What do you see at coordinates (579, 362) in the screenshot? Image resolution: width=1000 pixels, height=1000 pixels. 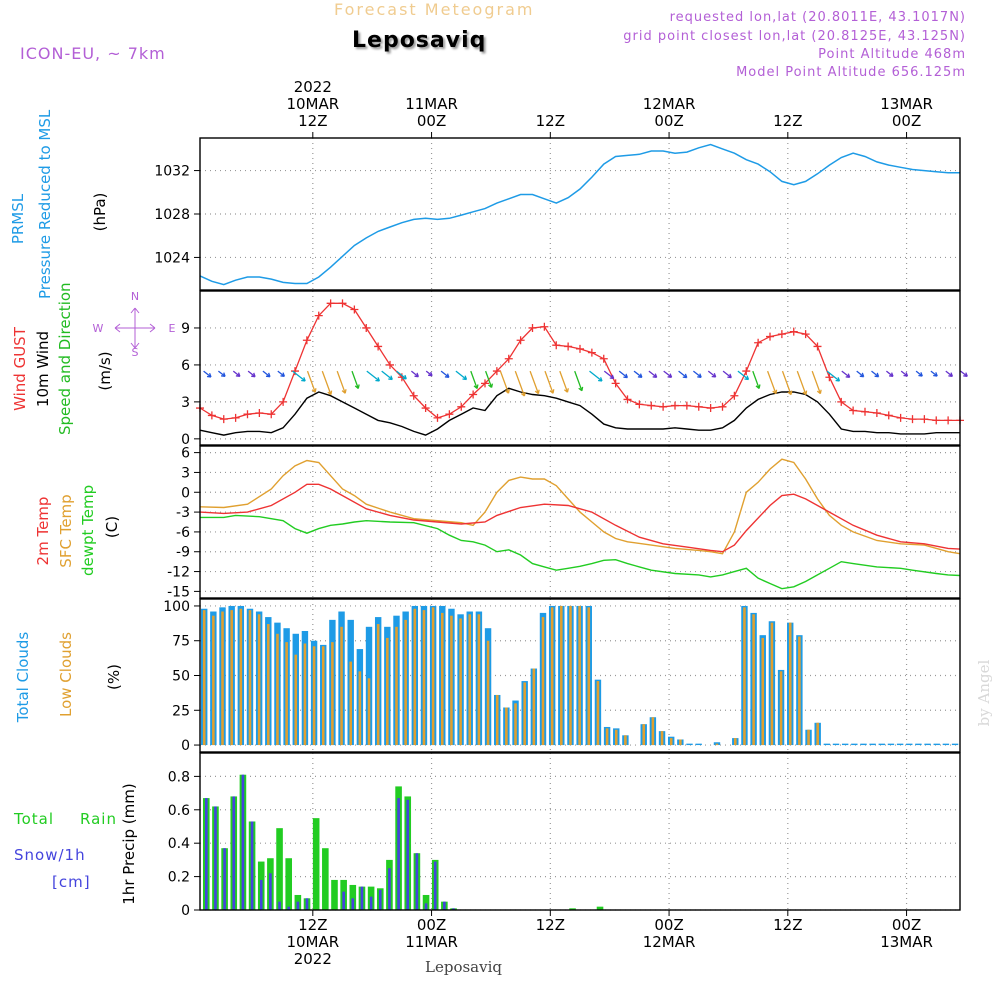 I see `wind-gust-line` at bounding box center [579, 362].